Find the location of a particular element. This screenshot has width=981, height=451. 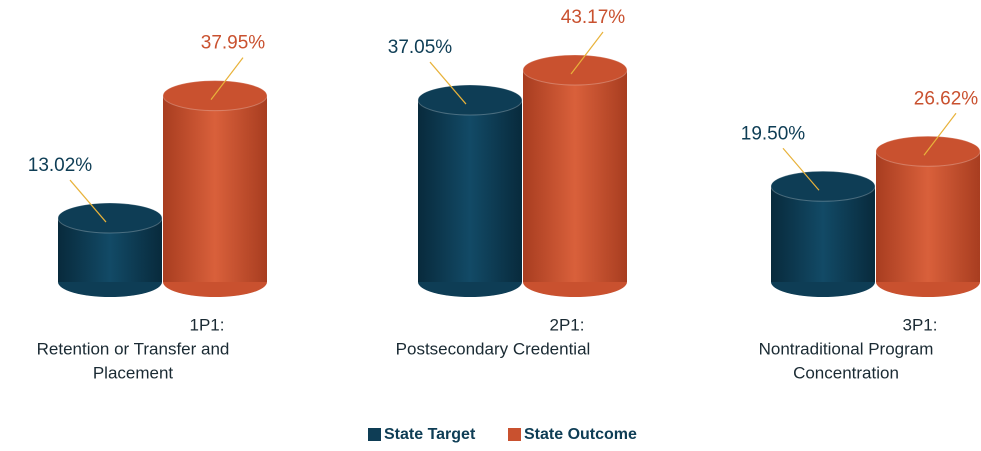

x-tick-label: 2P1: is located at coordinates (567, 324).